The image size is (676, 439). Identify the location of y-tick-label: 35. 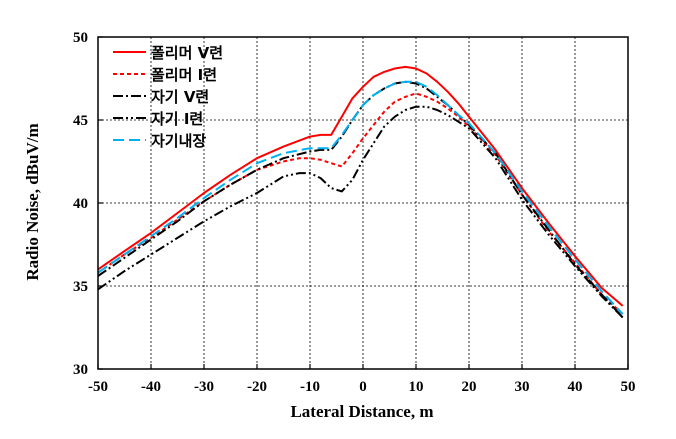
(80, 287).